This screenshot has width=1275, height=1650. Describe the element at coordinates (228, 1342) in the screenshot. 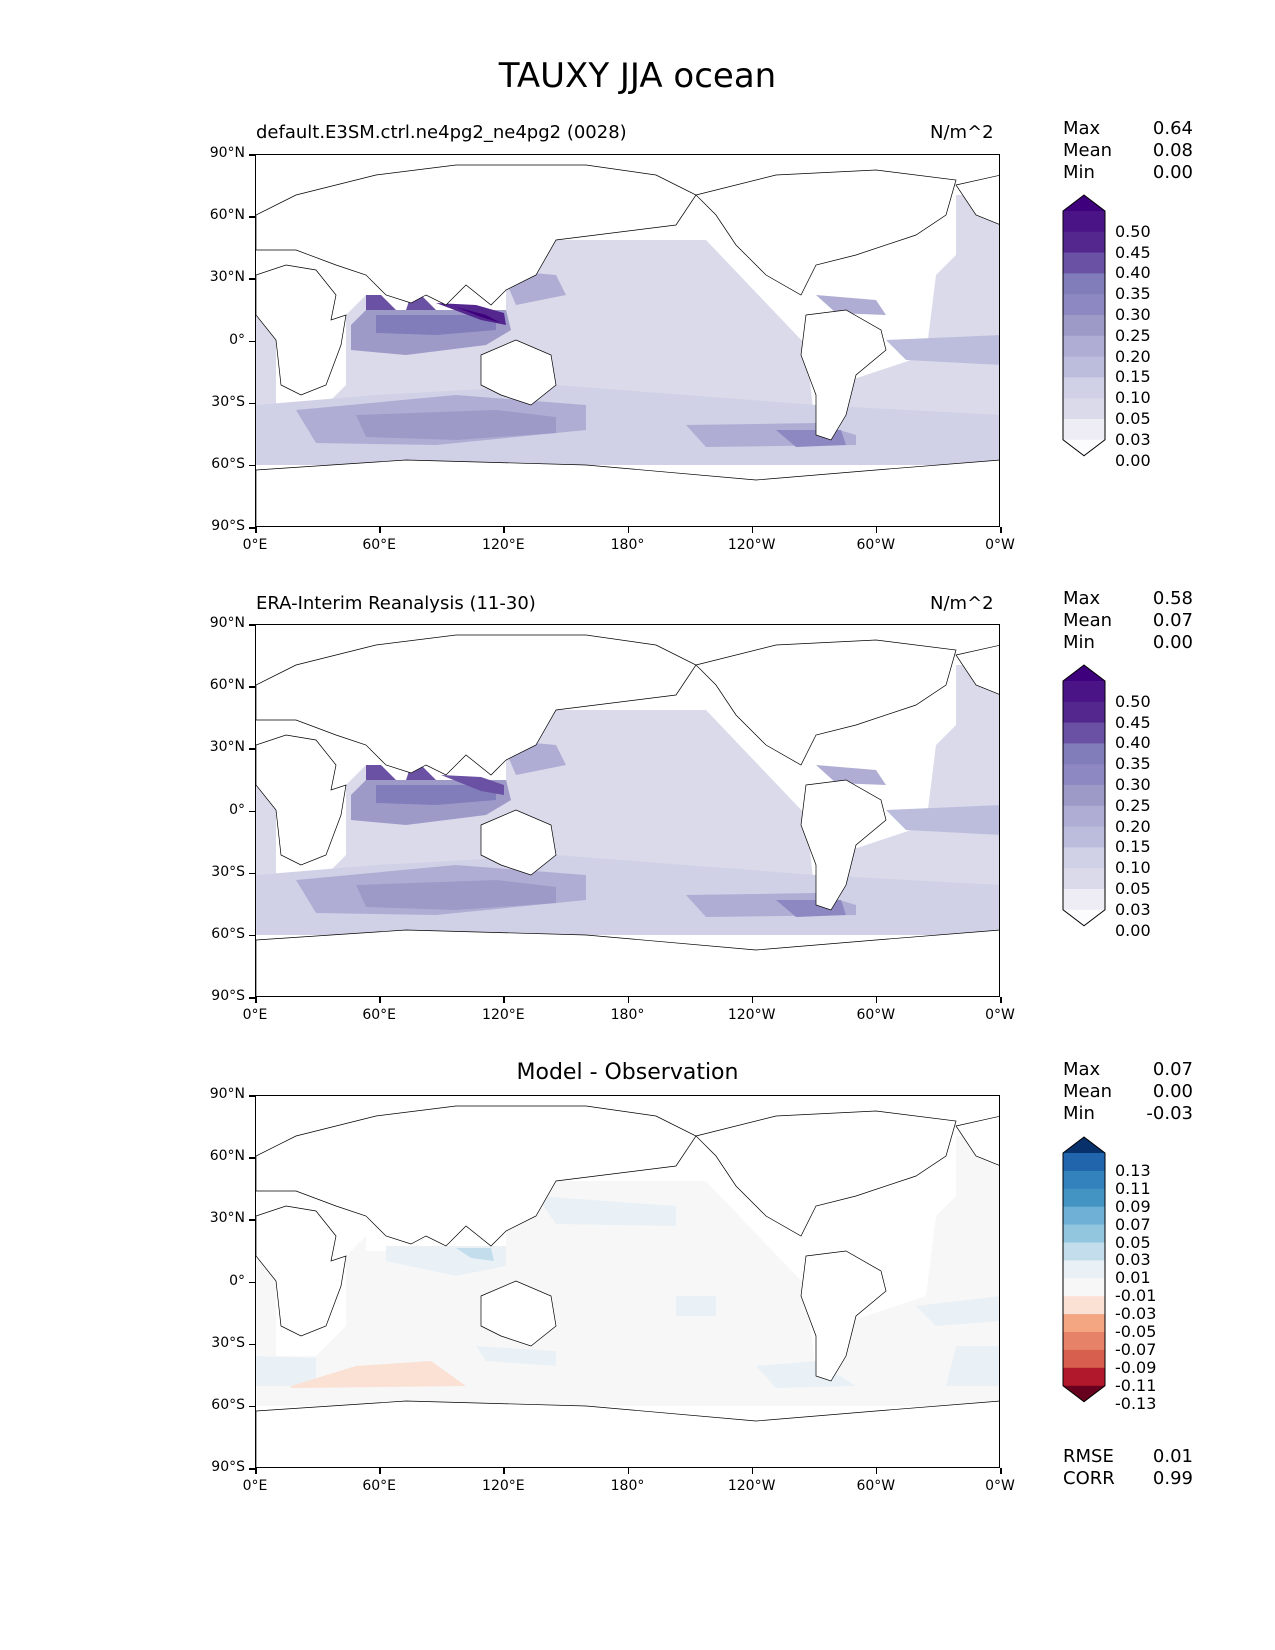

I see `y-tick-label: 30°S` at that location.